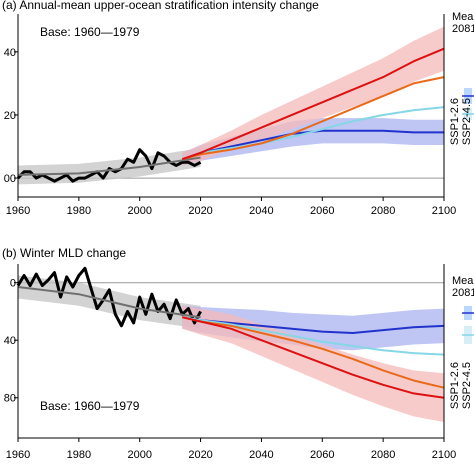 This screenshot has width=474, height=474. Describe the element at coordinates (261, 455) in the screenshot. I see `panel-b-x-tick-label-4: 2040` at that location.